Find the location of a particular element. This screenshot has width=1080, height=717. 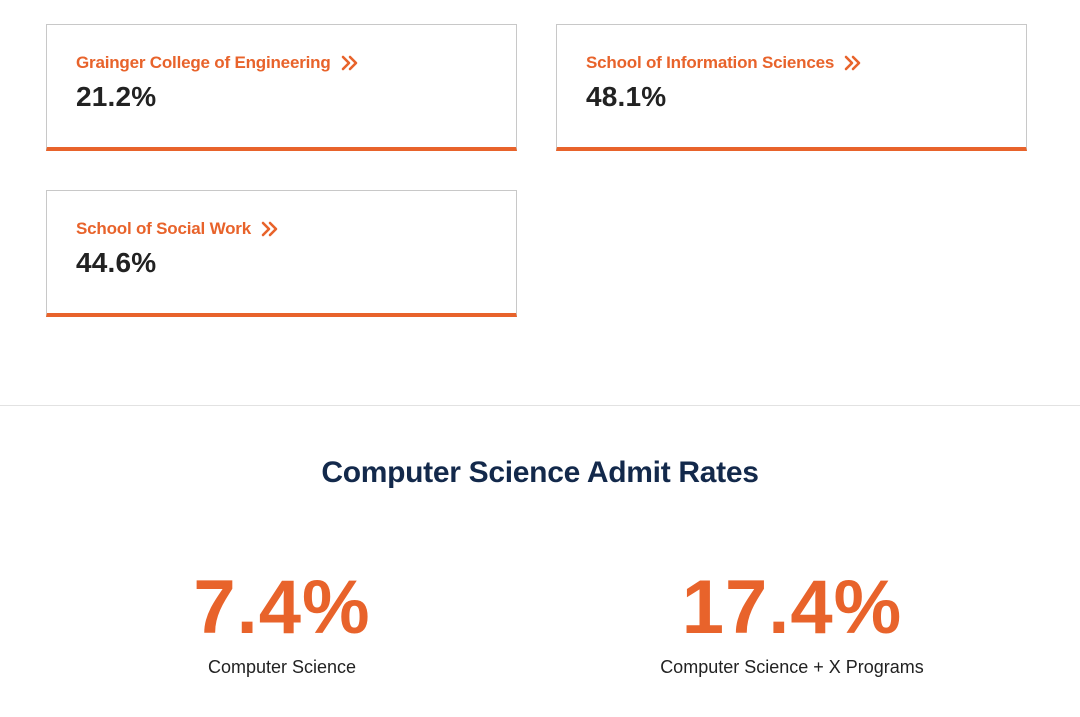

college-card-information-sciences: School of Information Sciences 48.1% is located at coordinates (791, 87).